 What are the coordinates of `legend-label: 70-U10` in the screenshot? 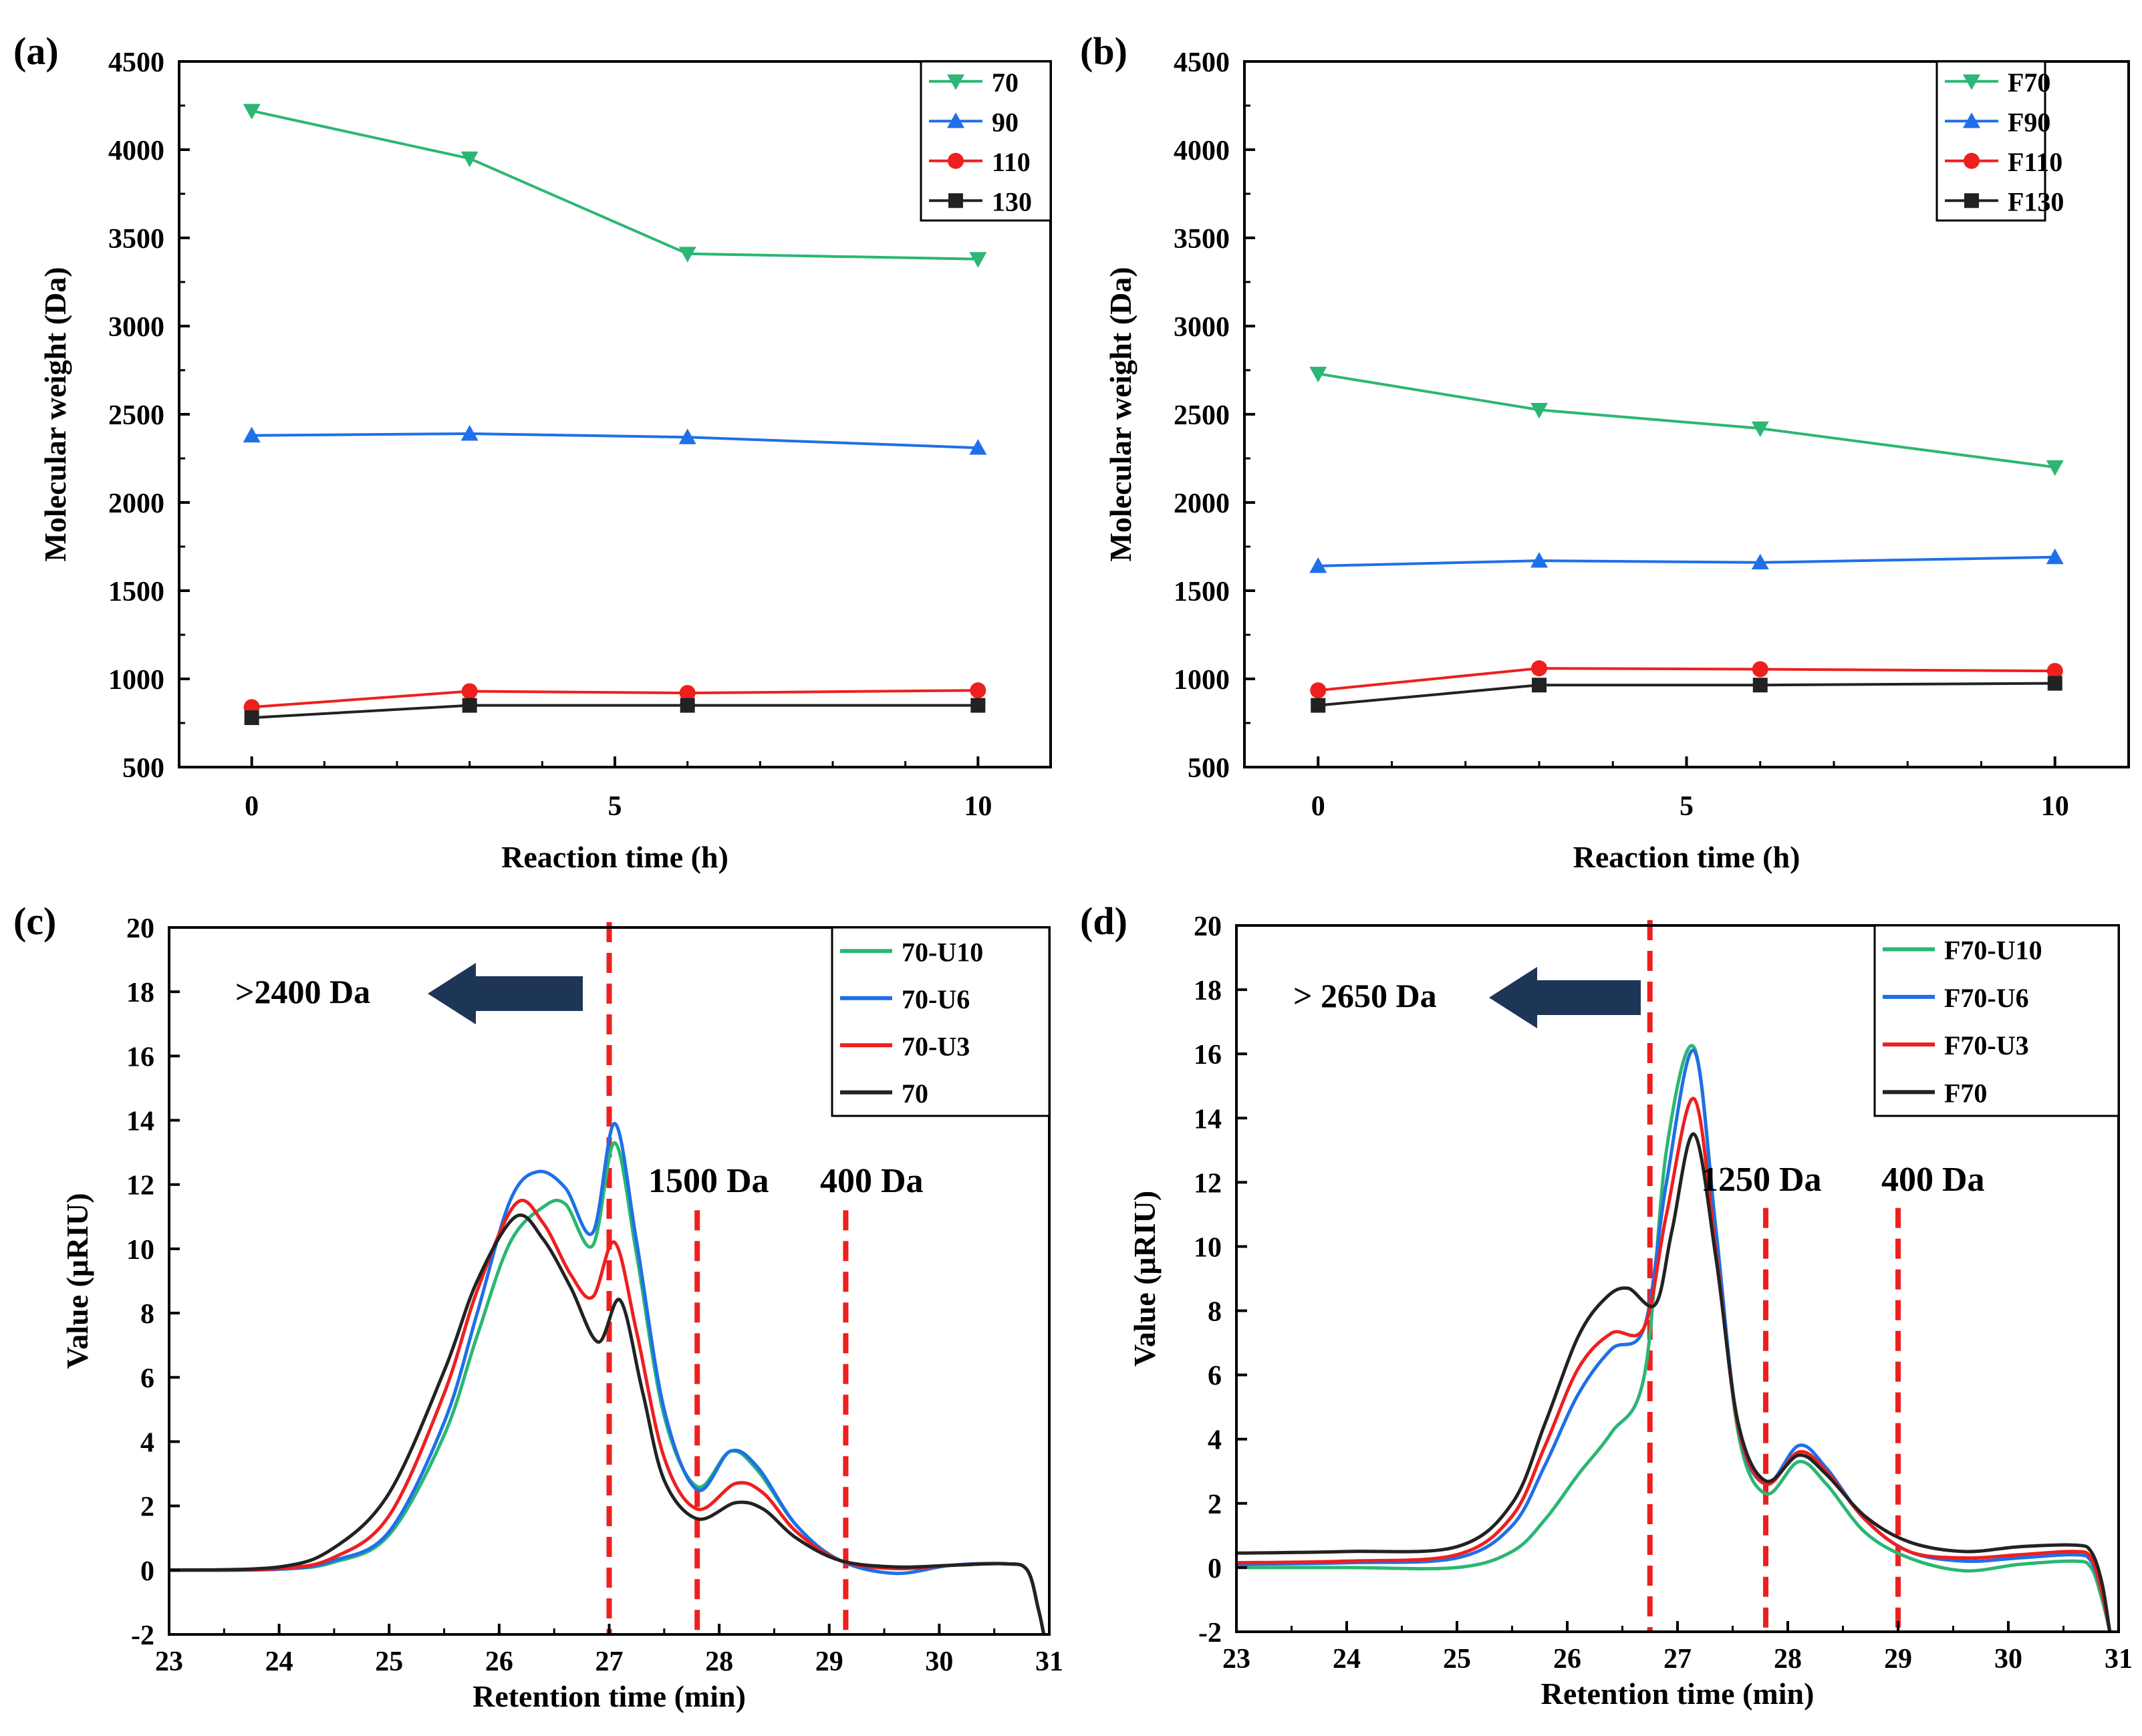 It's located at (942, 952).